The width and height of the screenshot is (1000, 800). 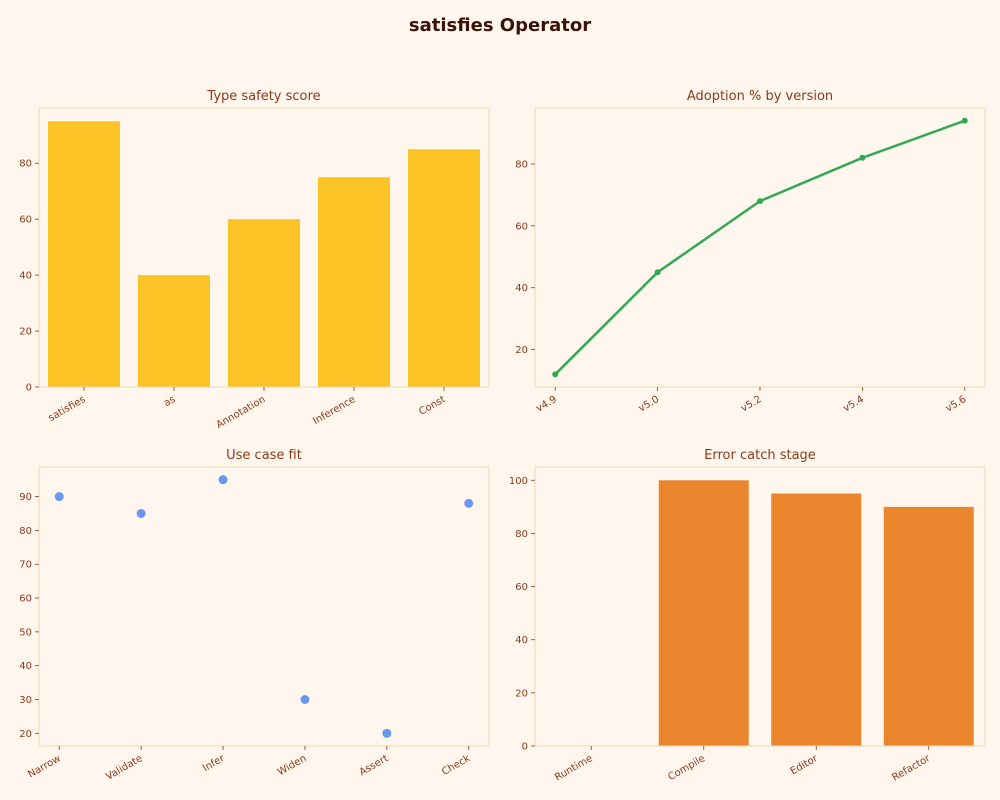 I want to click on x-tick-label: Runtime, so click(x=574, y=768).